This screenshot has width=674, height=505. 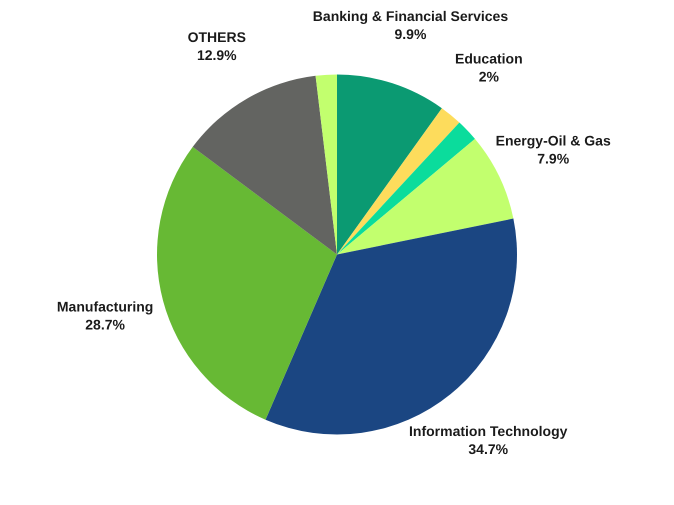 What do you see at coordinates (217, 36) in the screenshot?
I see `slice-label: OTHERS` at bounding box center [217, 36].